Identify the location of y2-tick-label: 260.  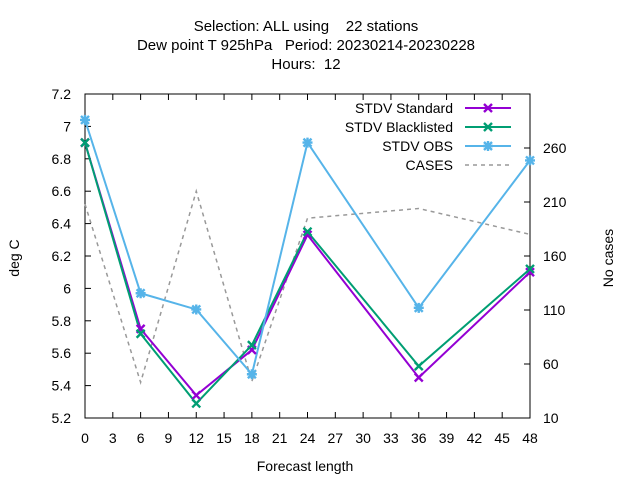
(555, 148).